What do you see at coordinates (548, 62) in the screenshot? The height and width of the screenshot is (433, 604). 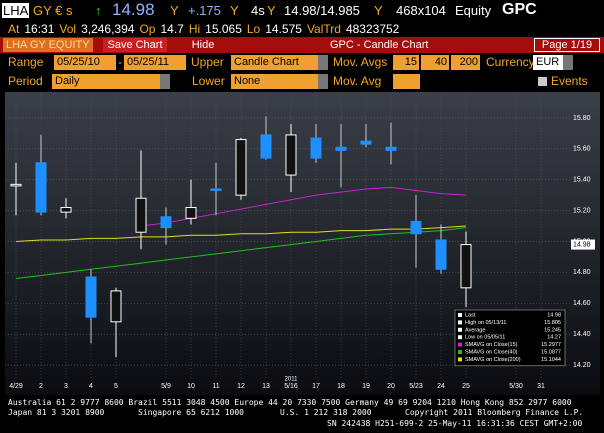 I see `field: EUR` at bounding box center [548, 62].